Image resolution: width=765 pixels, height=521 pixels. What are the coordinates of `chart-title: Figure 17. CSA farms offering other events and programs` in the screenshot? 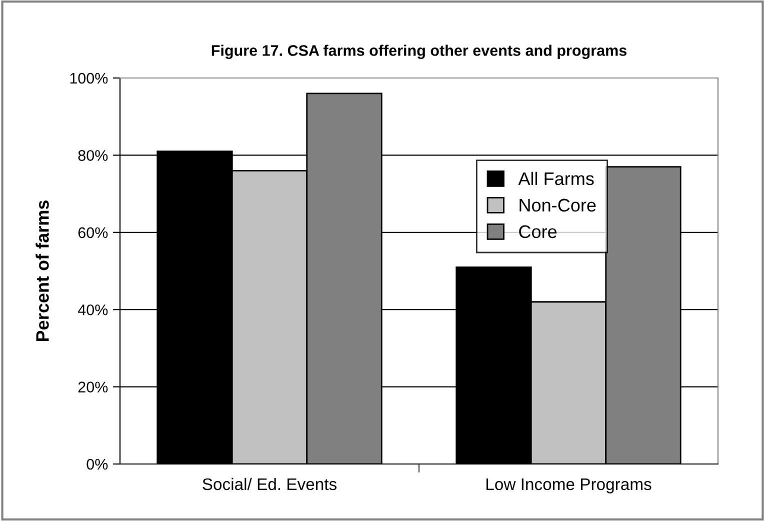 It's located at (419, 52).